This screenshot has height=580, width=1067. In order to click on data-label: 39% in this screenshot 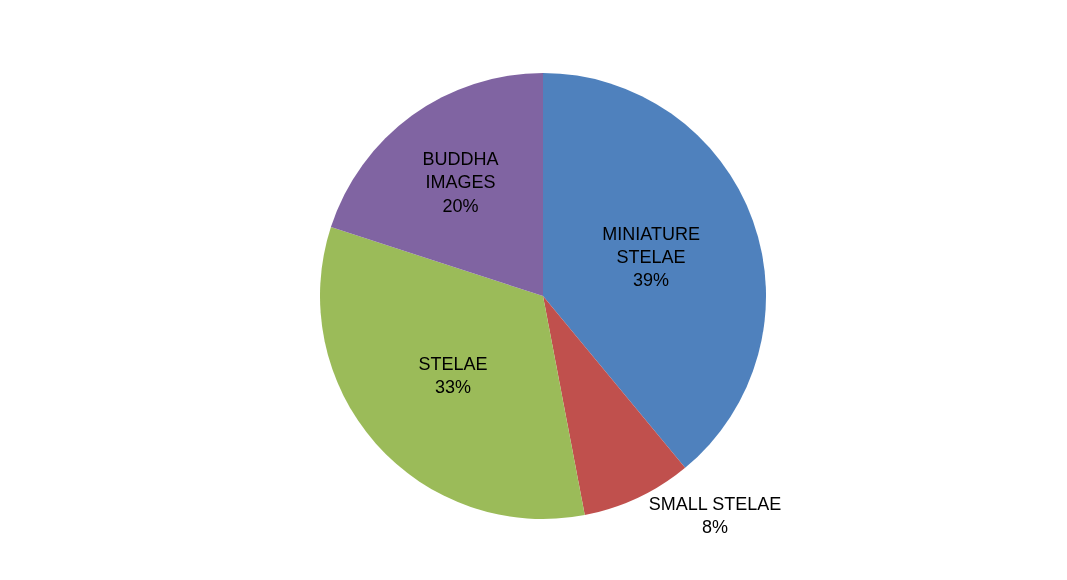, I will do `click(651, 280)`.